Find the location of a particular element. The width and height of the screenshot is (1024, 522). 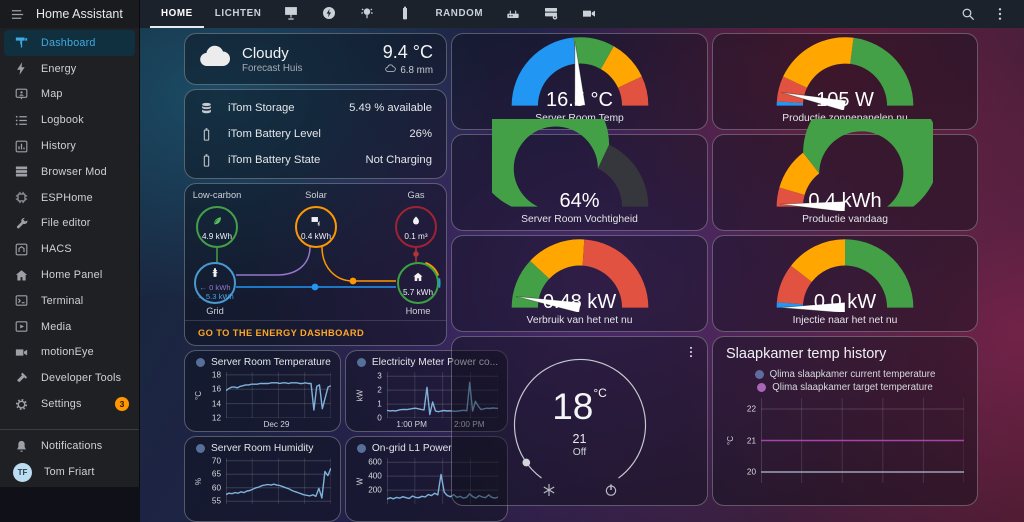

weather-temperature: 9.4 °C is located at coordinates (407, 52).